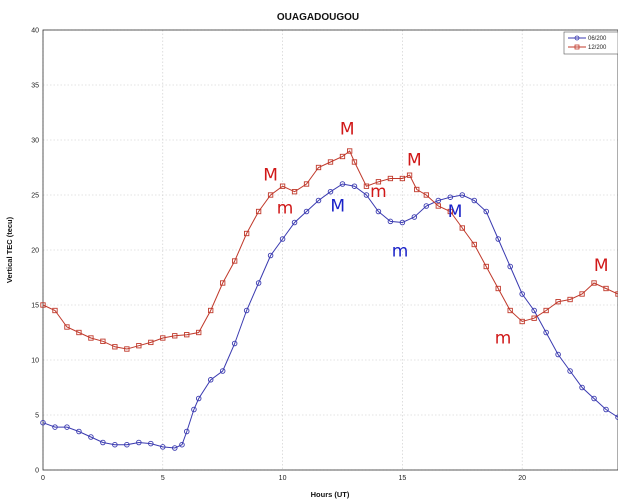 The height and width of the screenshot is (504, 618). I want to click on y-tick-label: 10, so click(35, 361).